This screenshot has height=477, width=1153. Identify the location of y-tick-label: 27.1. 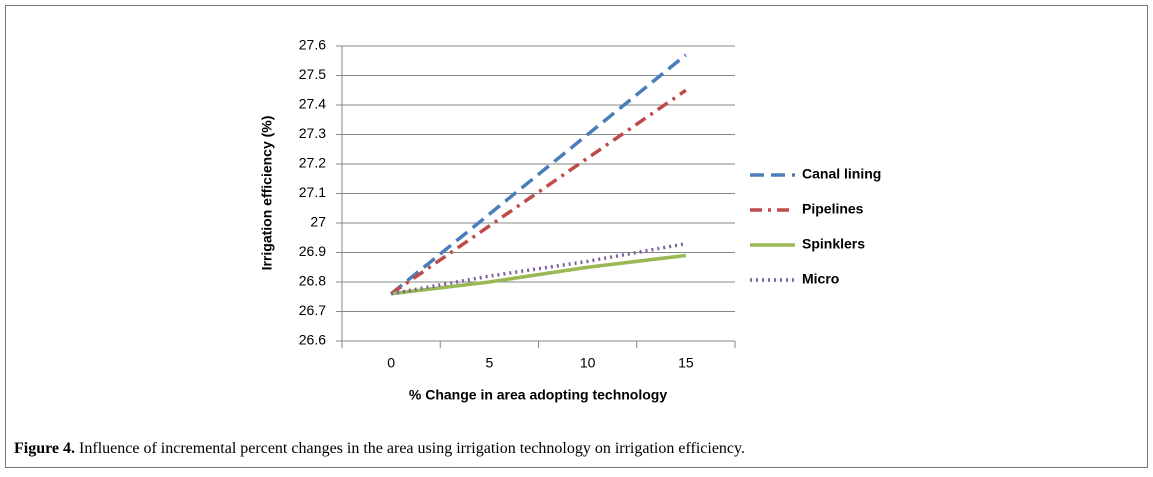
(312, 192).